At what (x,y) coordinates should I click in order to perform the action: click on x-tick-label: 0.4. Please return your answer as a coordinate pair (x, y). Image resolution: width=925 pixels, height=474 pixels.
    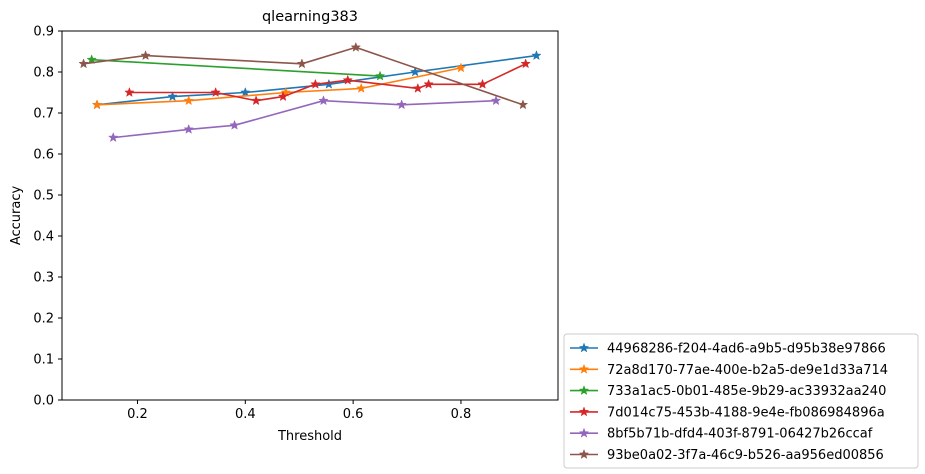
    Looking at the image, I should click on (245, 414).